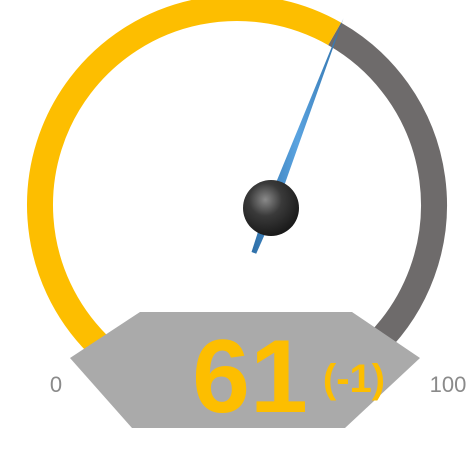 Image resolution: width=474 pixels, height=449 pixels. Describe the element at coordinates (250, 377) in the screenshot. I see `gauge-value-label: 61` at that location.